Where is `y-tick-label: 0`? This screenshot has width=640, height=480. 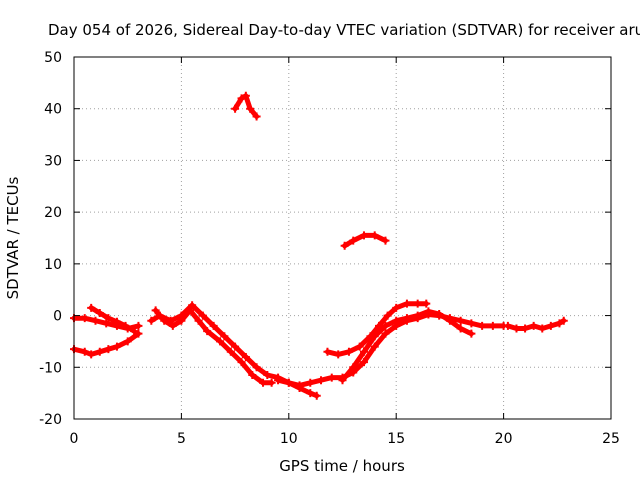
y-tick-label: 0 is located at coordinates (57, 317).